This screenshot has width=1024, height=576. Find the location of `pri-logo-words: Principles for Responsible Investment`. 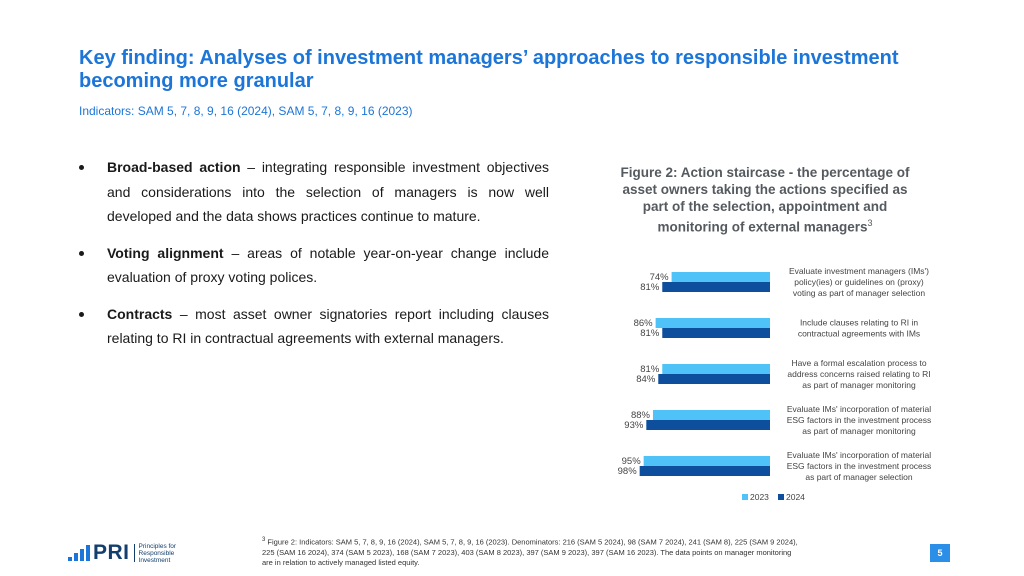

pri-logo-words: Principles for Responsible Investment is located at coordinates (158, 553).